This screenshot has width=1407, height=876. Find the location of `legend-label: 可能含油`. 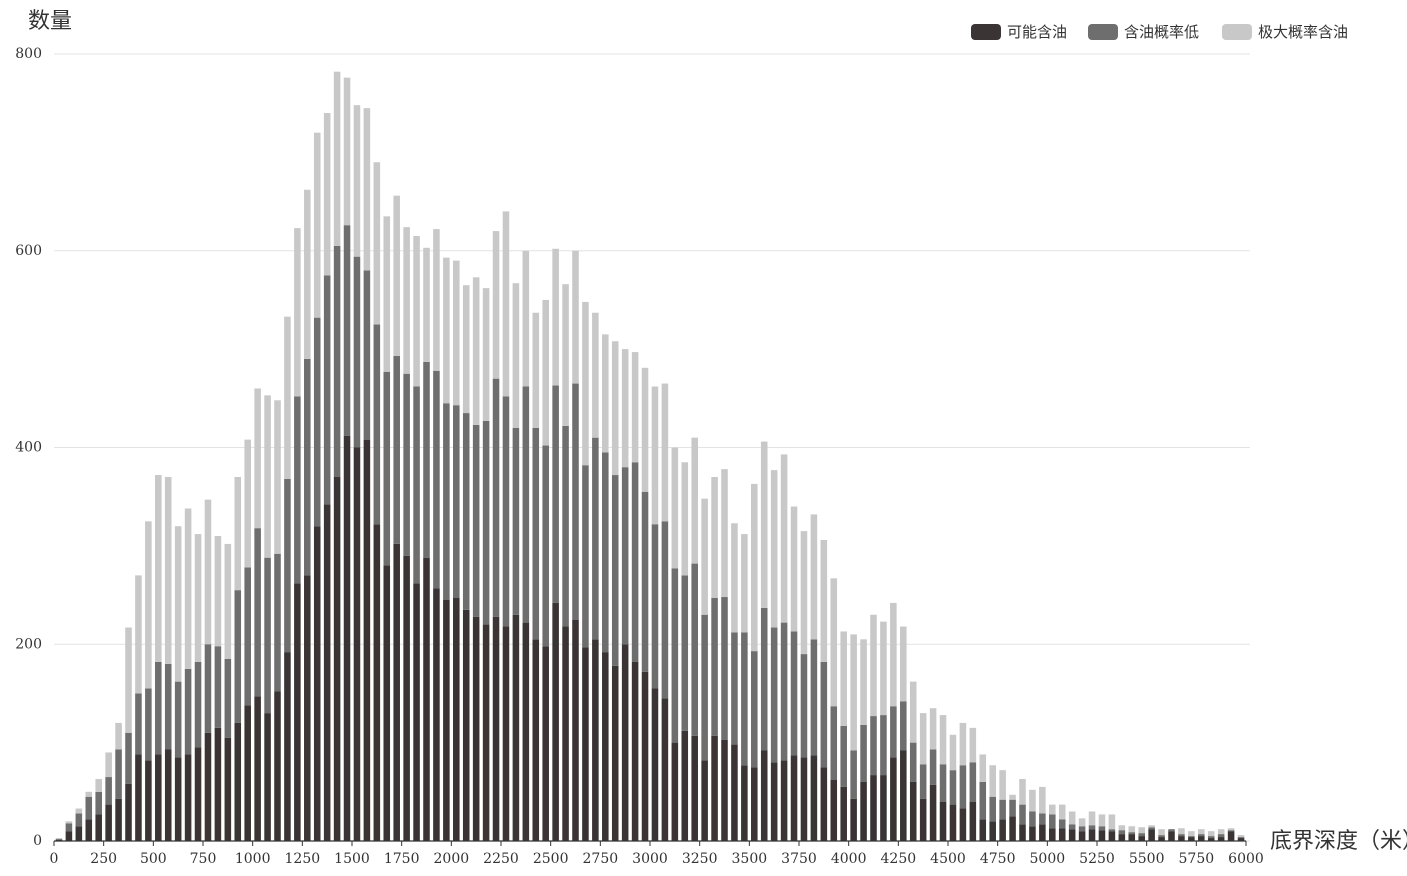

legend-label: 可能含油 is located at coordinates (1037, 32).